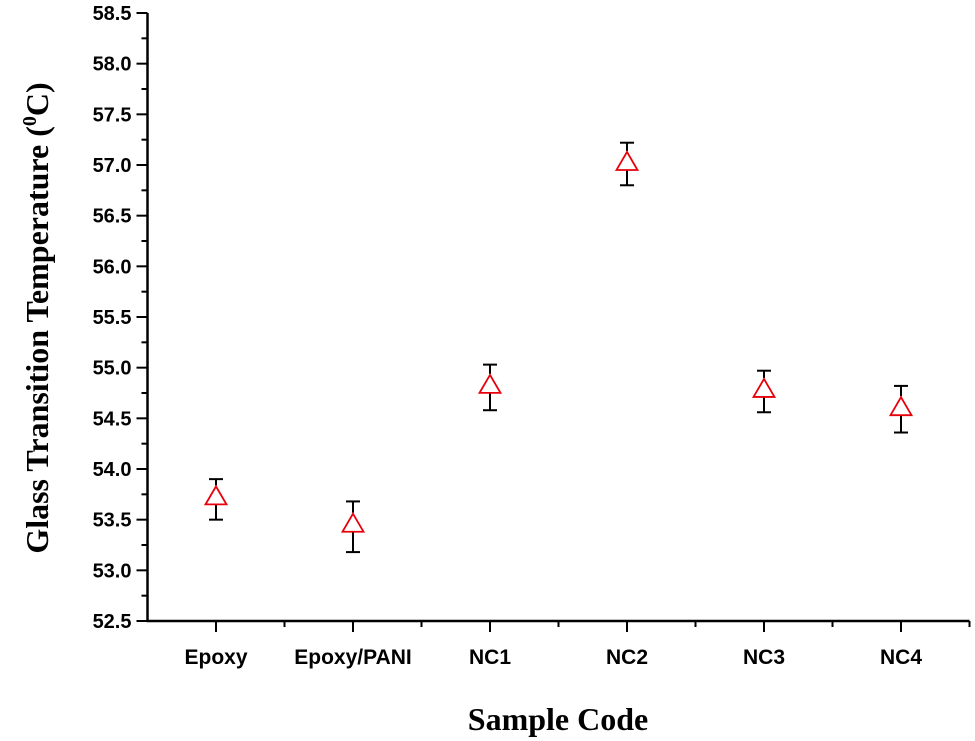  I want to click on y-tick-label: 54.5, so click(112, 419).